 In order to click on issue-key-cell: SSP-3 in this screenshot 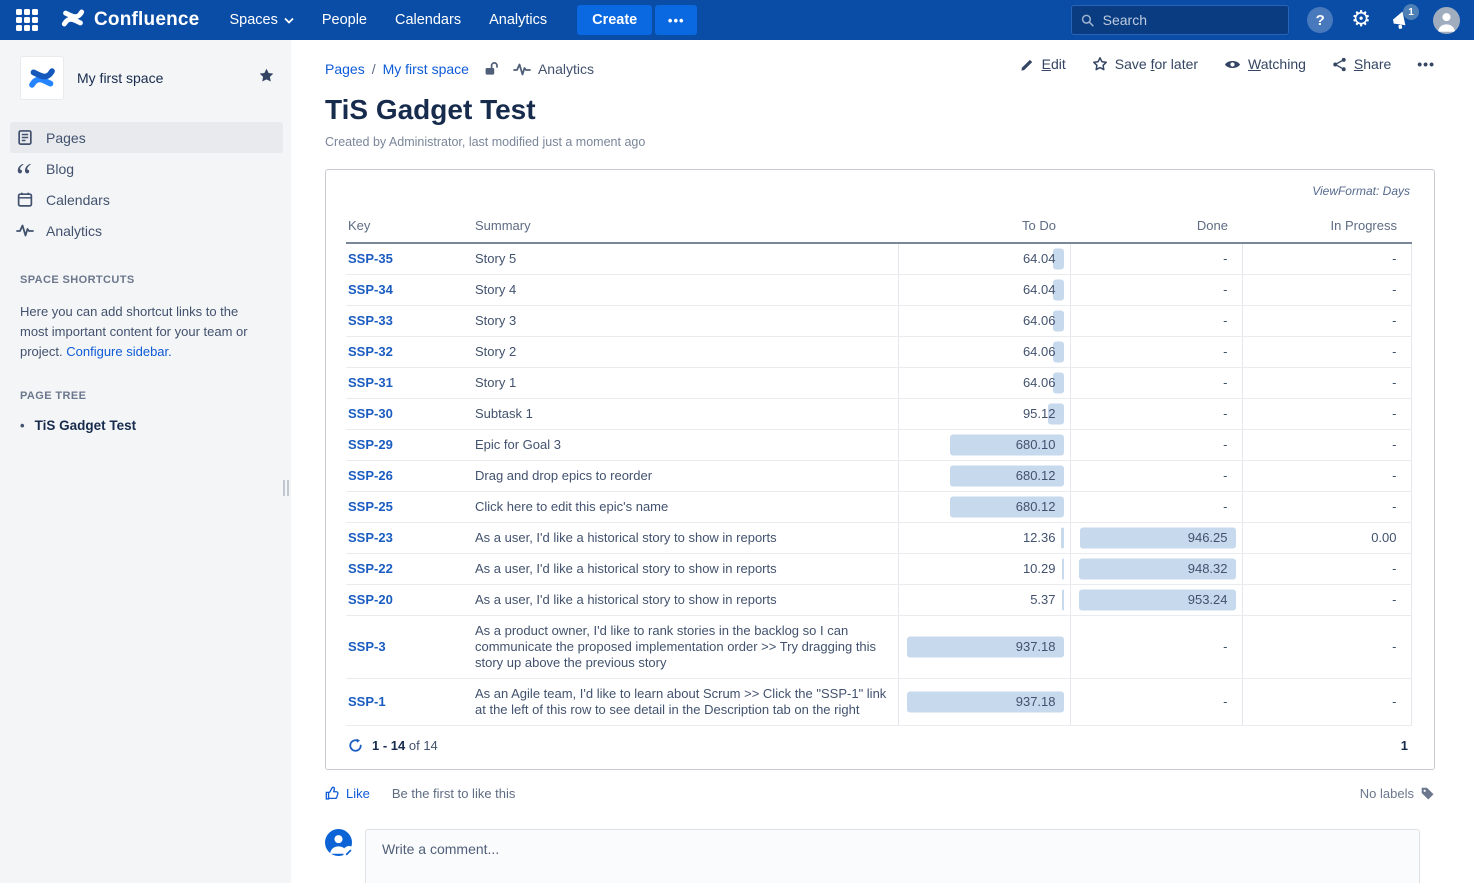, I will do `click(409, 647)`.